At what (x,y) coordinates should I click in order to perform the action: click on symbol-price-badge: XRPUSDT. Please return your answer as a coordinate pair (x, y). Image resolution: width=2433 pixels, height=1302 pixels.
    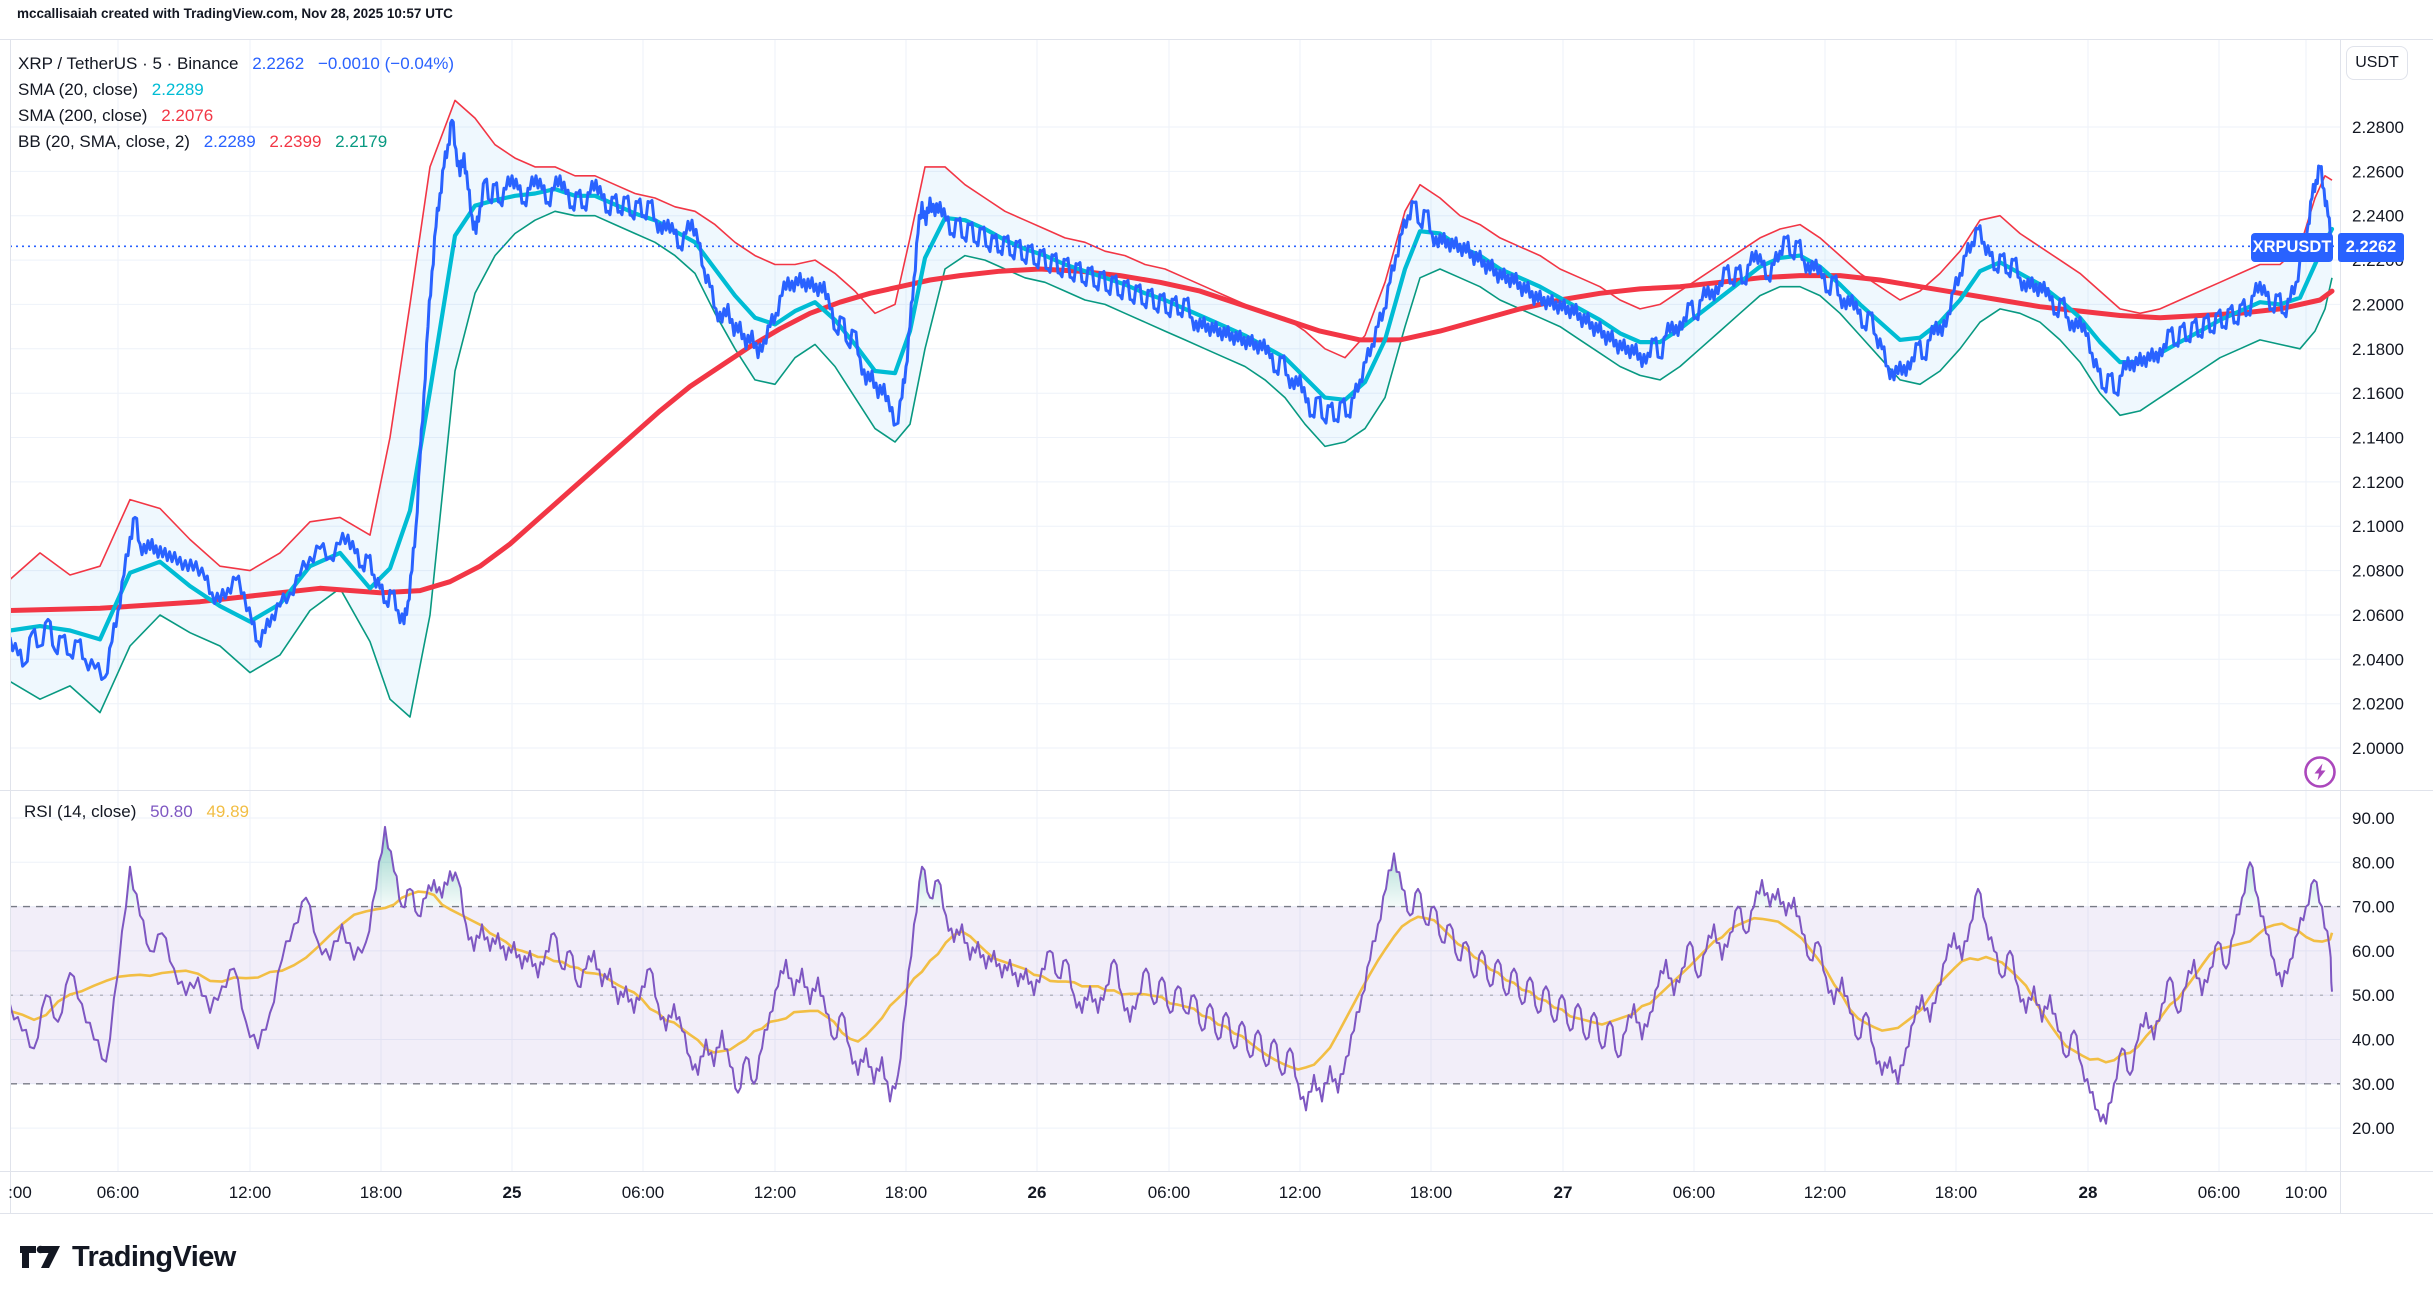
    Looking at the image, I should click on (2292, 247).